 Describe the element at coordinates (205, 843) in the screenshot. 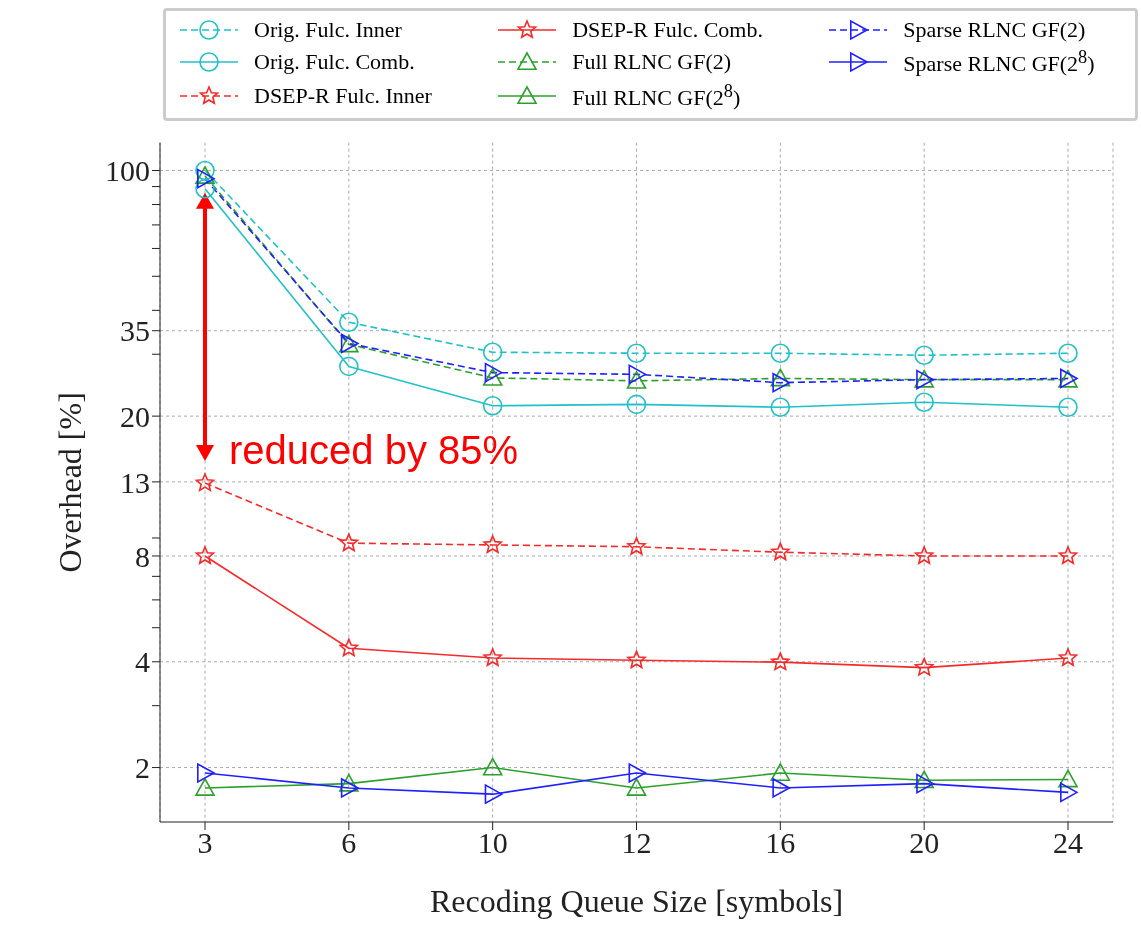

I see `x-tick-label: 3` at that location.